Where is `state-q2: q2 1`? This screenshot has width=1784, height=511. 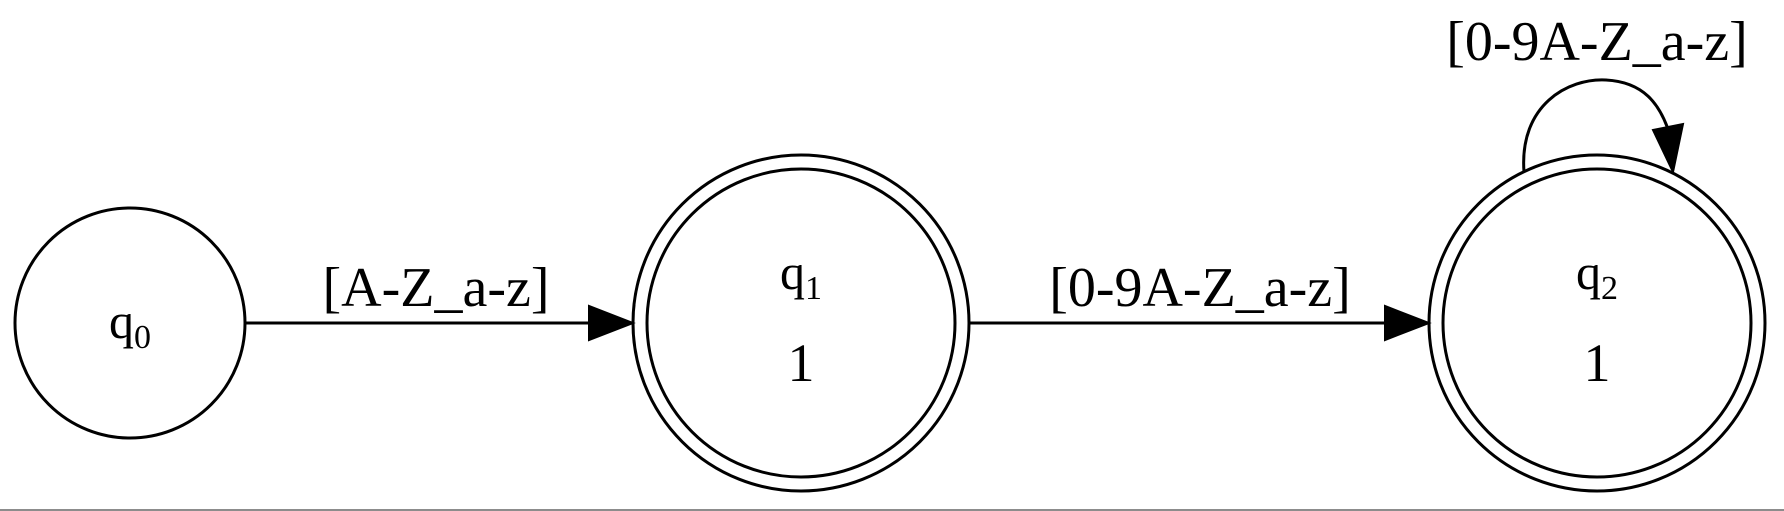 state-q2: q2 1 is located at coordinates (1597, 323).